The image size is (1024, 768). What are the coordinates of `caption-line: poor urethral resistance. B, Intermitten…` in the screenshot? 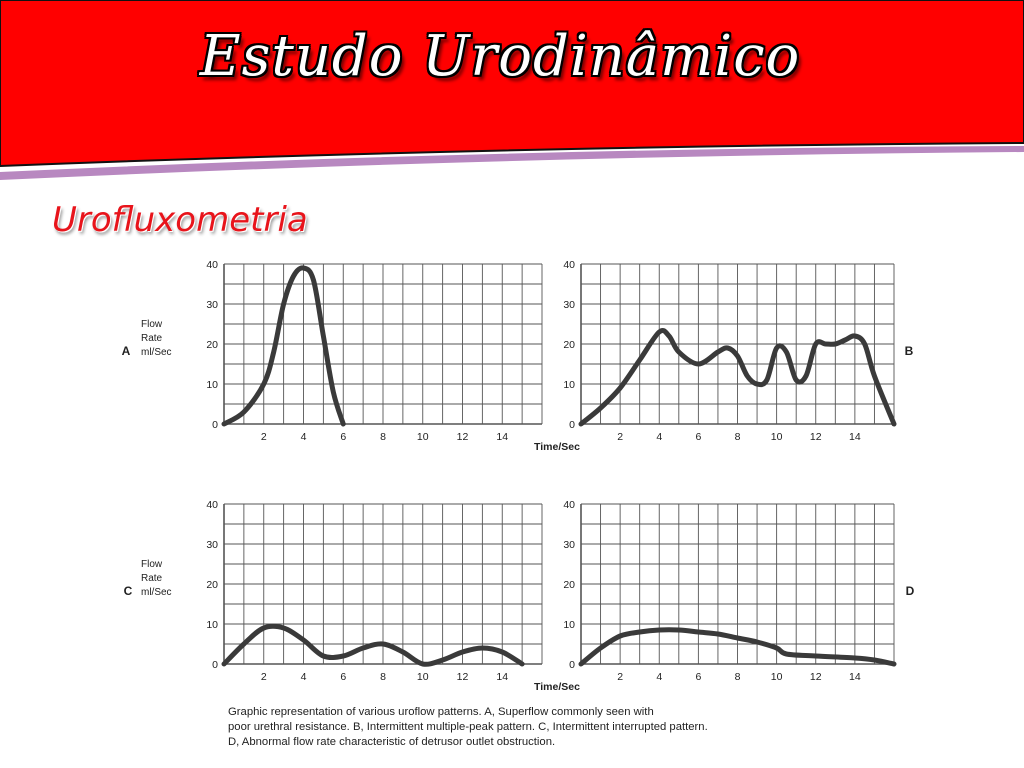 It's located at (468, 727).